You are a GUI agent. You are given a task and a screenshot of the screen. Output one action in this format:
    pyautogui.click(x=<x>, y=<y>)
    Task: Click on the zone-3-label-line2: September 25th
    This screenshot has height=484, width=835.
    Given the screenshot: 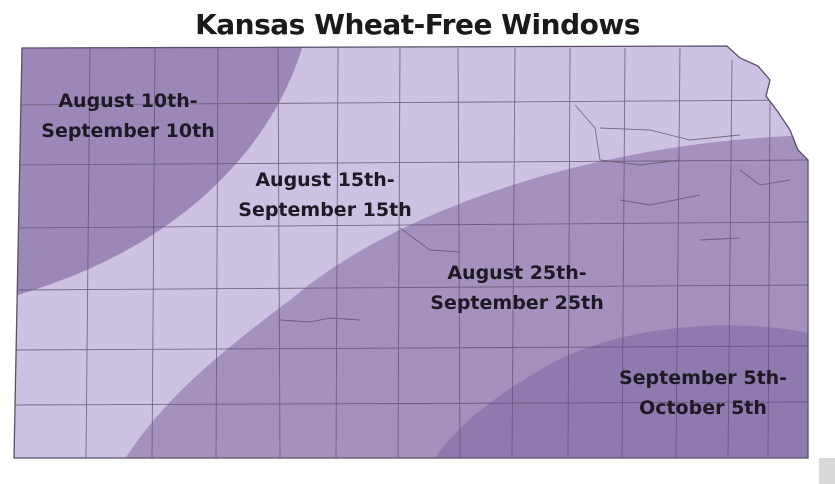 What is the action you would take?
    pyautogui.click(x=516, y=303)
    